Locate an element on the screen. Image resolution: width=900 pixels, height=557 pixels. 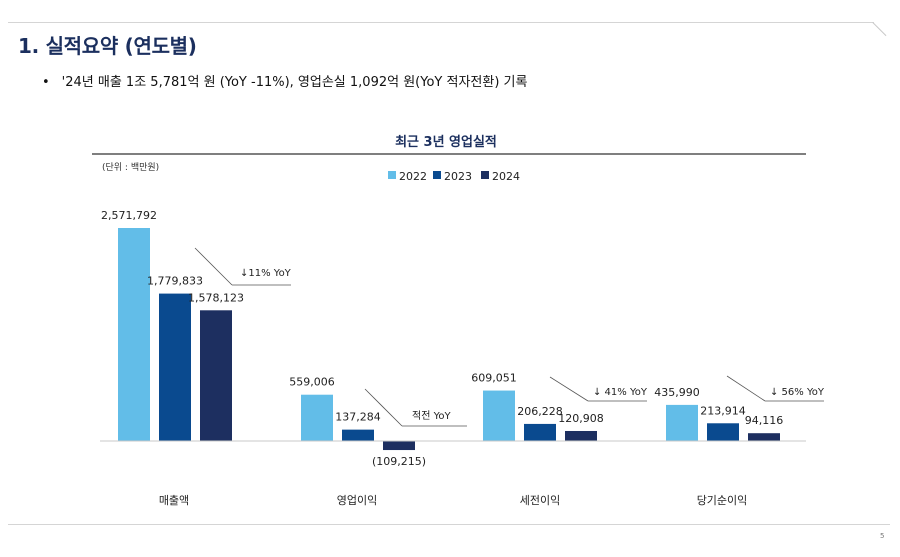
category-label-1: 영업이익 is located at coordinates (357, 500).